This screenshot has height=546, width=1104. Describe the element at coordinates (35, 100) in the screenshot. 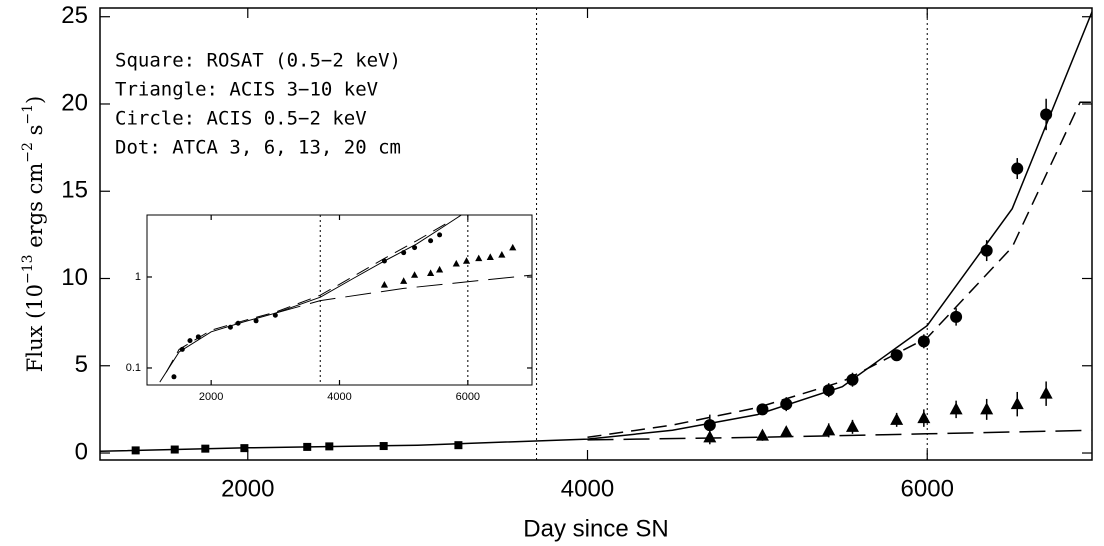

I see `y-axis-label-part: )` at that location.